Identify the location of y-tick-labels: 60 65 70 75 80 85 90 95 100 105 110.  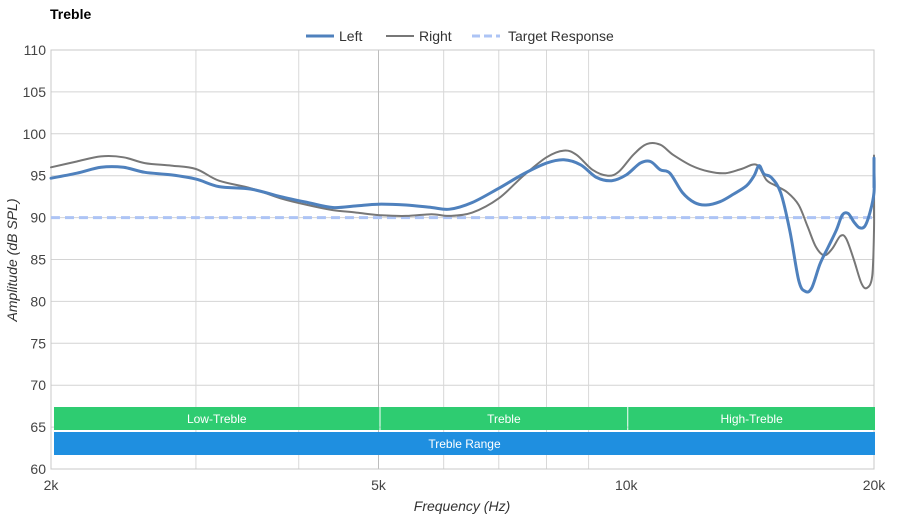
(35, 259).